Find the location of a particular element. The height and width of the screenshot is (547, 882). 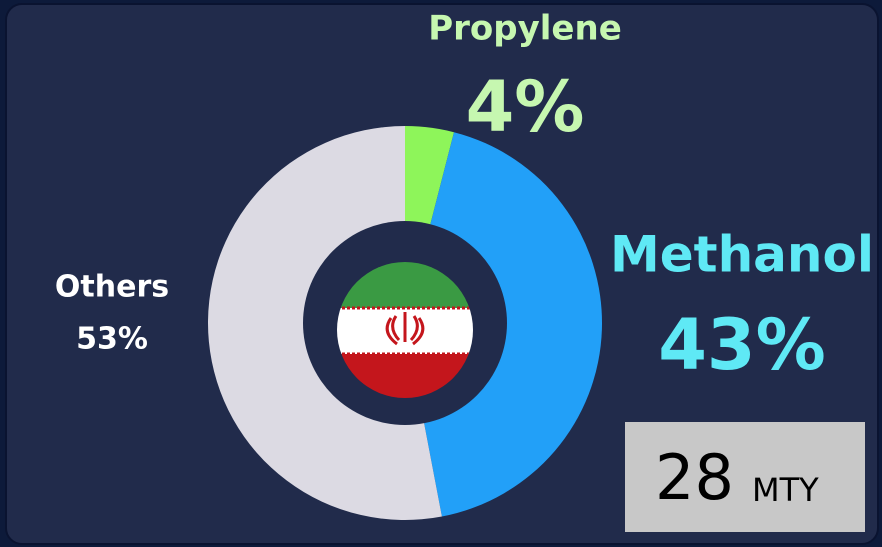

slice-name: Methanol is located at coordinates (742, 255).